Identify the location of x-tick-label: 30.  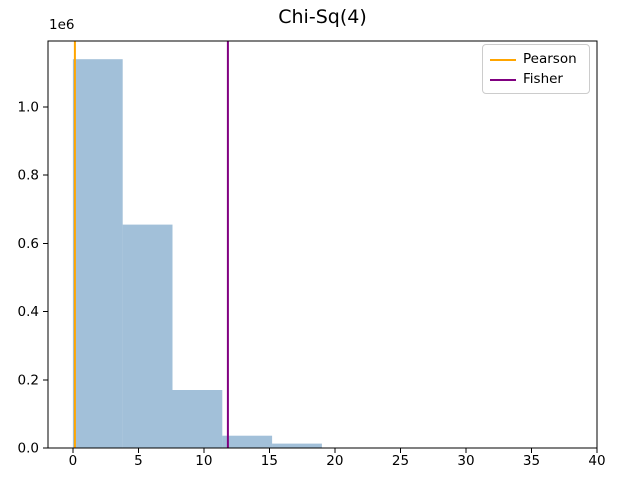
(465, 461).